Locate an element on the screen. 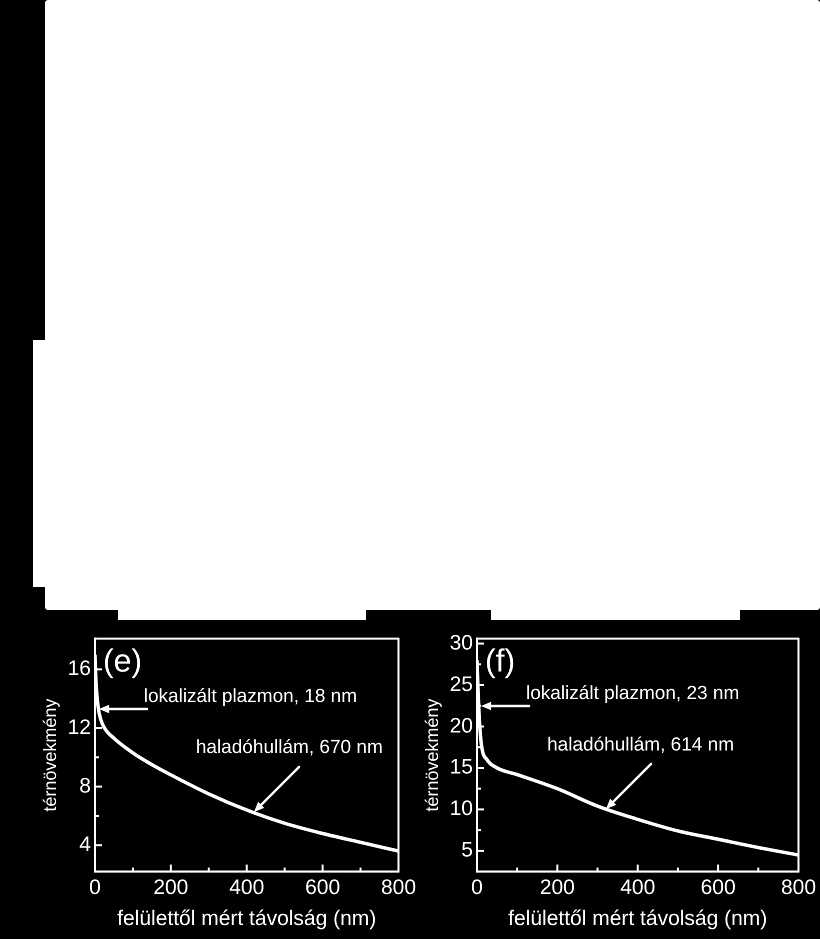 The width and height of the screenshot is (820, 939). y-tick-label: 20 is located at coordinates (461, 726).